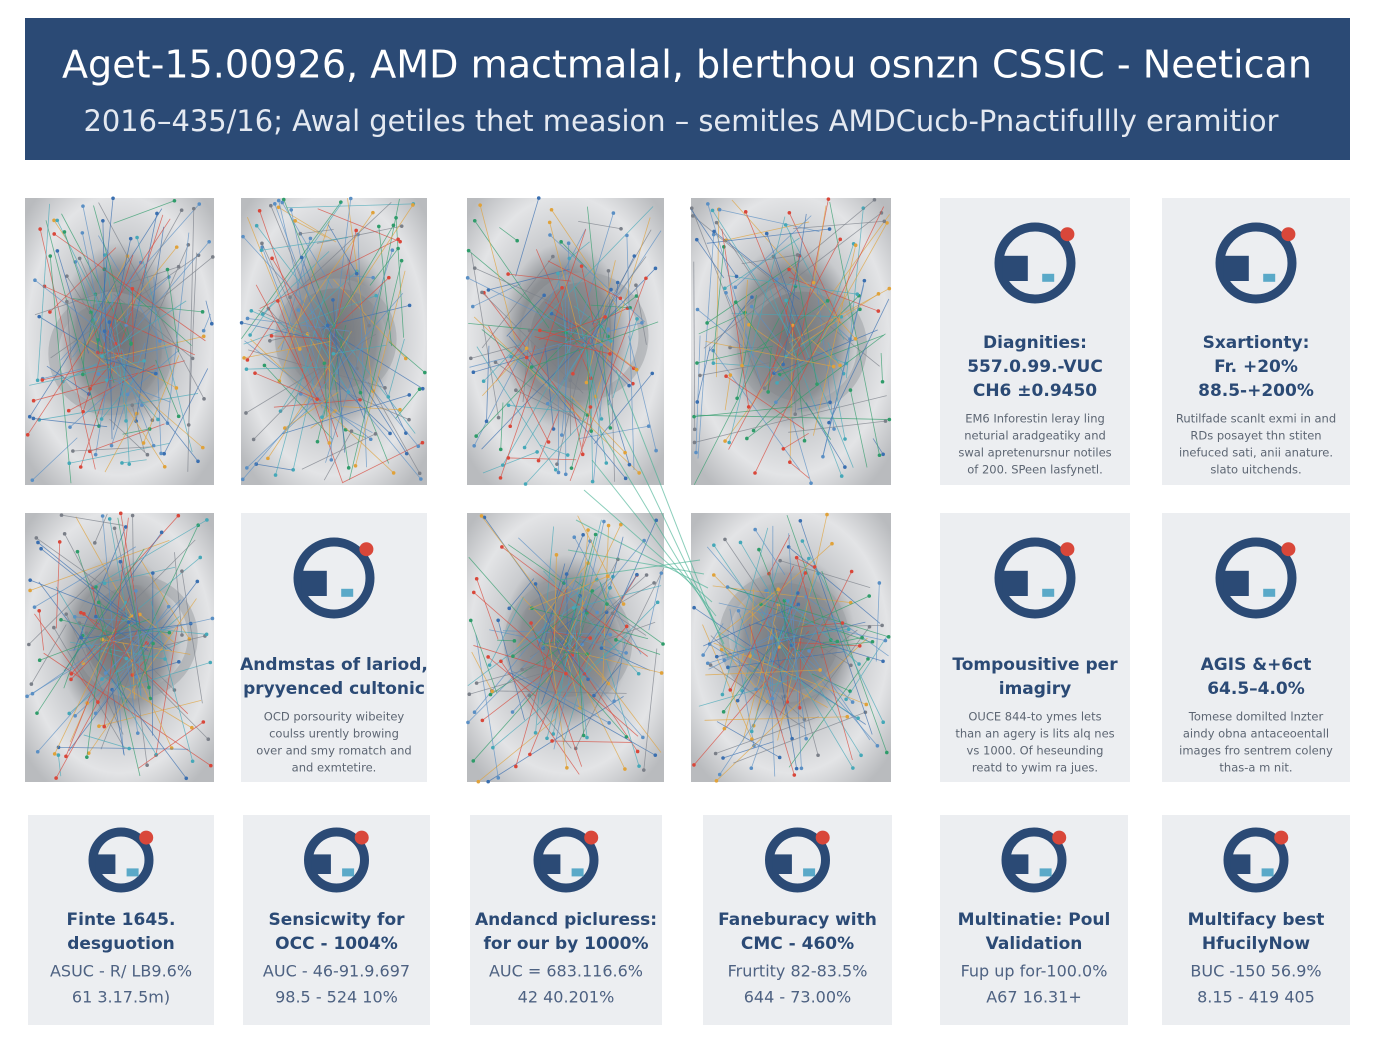 This screenshot has height=1040, width=1384. I want to click on link-line, so click(630, 570).